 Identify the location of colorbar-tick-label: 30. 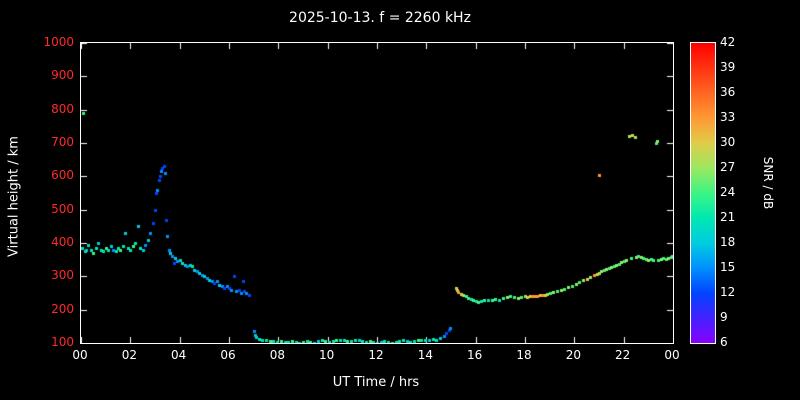
(728, 142).